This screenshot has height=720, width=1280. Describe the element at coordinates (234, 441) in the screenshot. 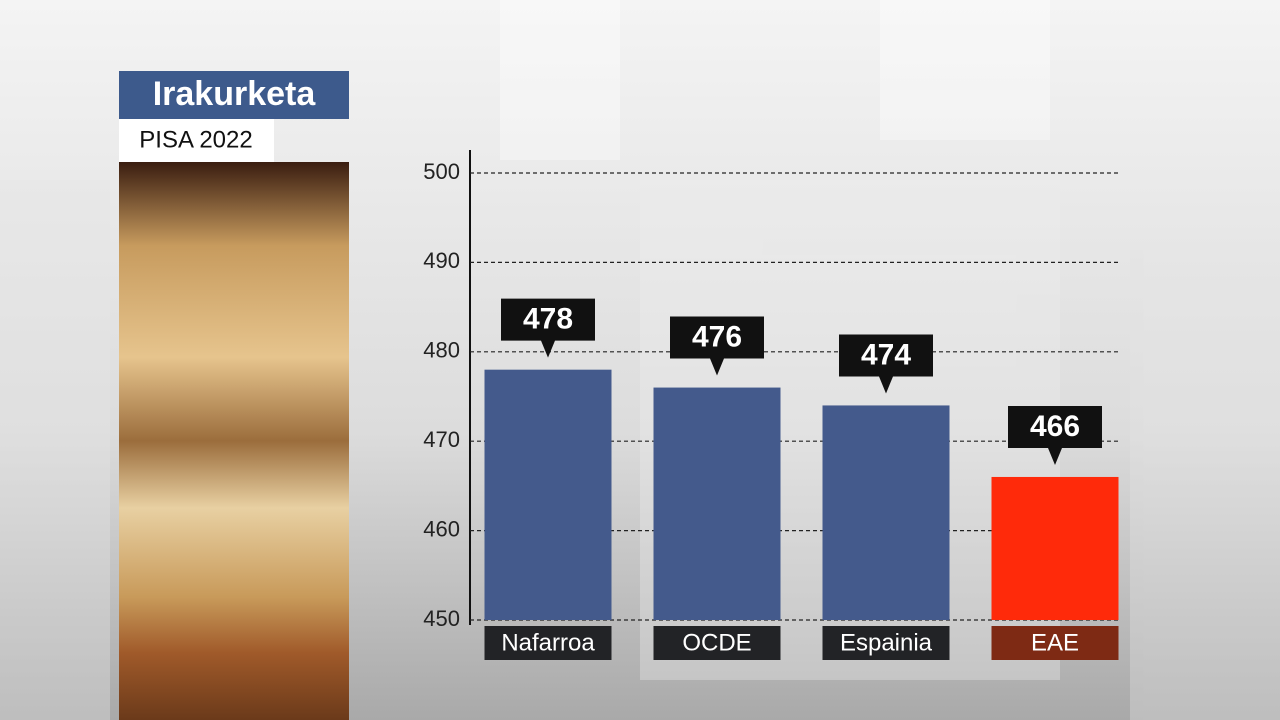

I see `books-image` at that location.